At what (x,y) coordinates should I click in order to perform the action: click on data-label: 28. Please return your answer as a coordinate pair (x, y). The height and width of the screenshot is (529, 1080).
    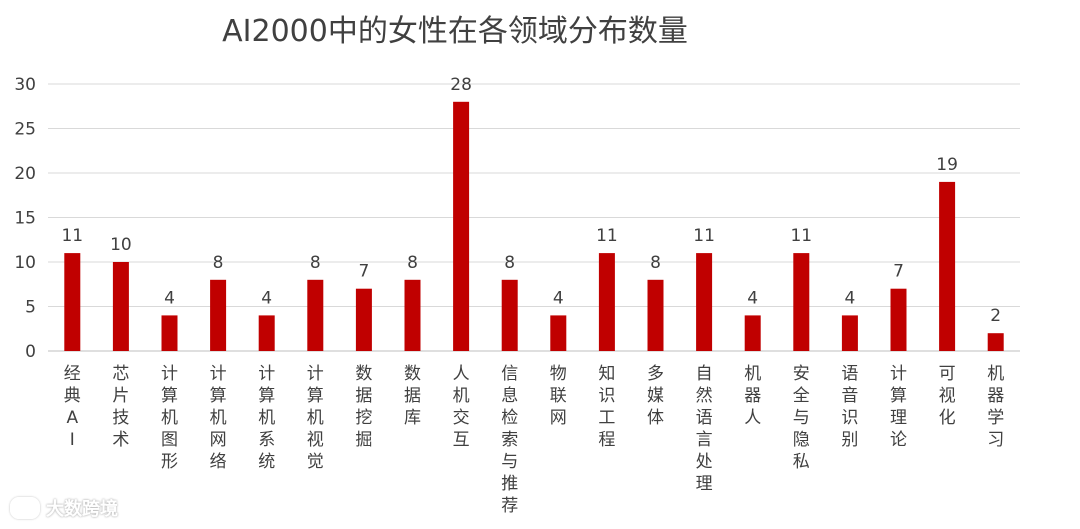
    Looking at the image, I should click on (461, 85).